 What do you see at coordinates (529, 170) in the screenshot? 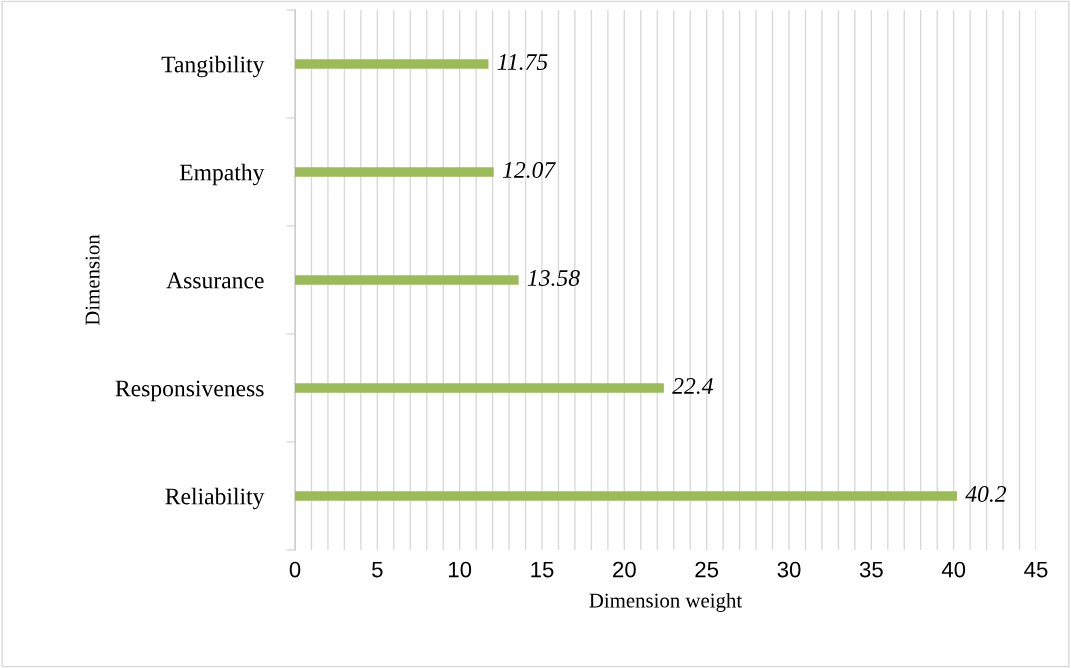
I see `data-label: 12.07` at bounding box center [529, 170].